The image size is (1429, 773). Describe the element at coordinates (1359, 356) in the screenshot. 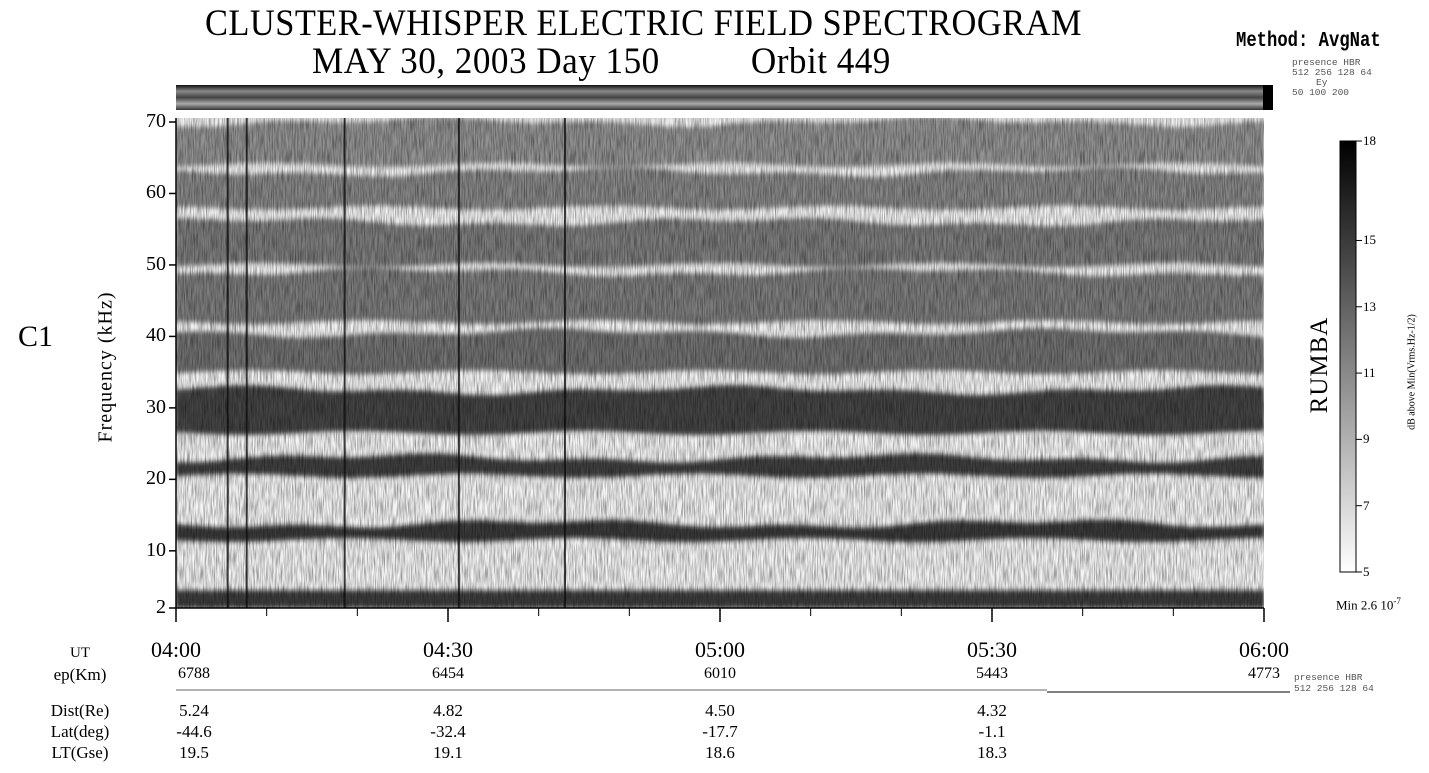

I see `colorbar-ticks` at that location.